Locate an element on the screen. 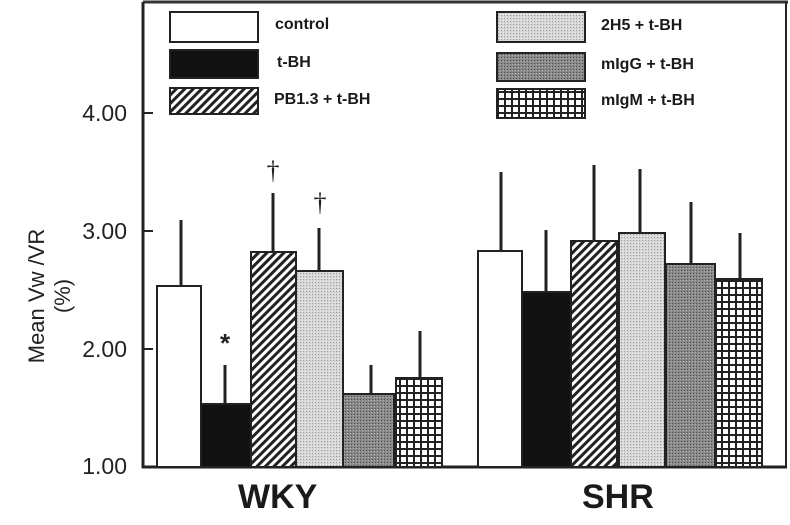 This screenshot has height=525, width=790. y-axis-label-line2: (%) is located at coordinates (62, 296).